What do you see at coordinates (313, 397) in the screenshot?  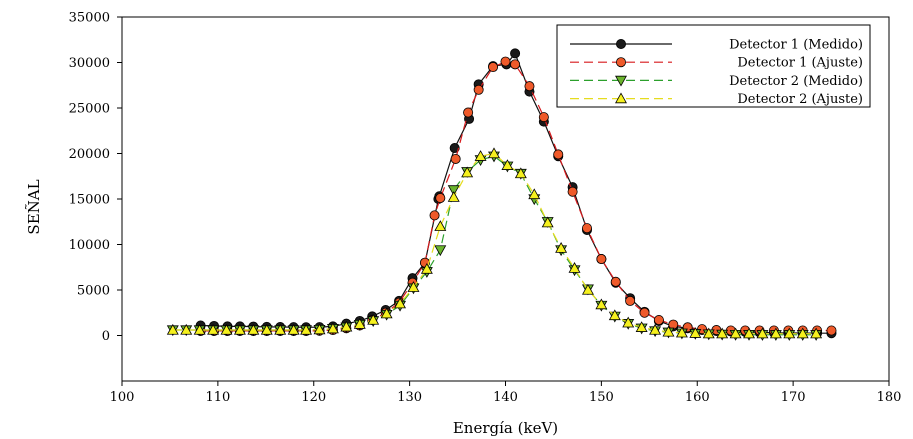 I see `x-tick-label: 120` at bounding box center [313, 397].